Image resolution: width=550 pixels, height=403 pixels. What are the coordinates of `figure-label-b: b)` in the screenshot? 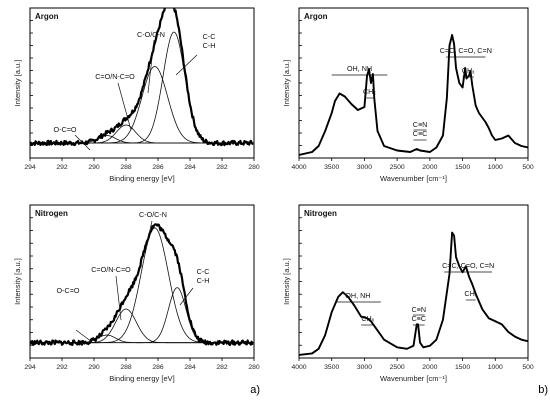 It's located at (543, 390).